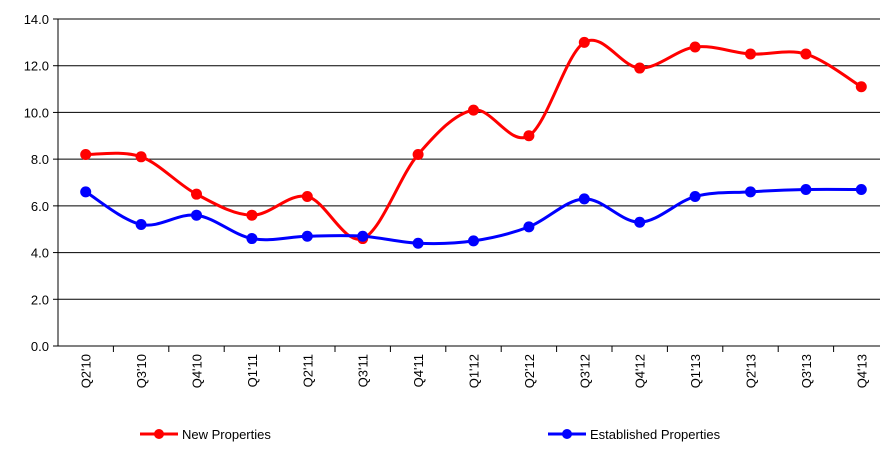  I want to click on x-tick-label: Q4'13, so click(861, 371).